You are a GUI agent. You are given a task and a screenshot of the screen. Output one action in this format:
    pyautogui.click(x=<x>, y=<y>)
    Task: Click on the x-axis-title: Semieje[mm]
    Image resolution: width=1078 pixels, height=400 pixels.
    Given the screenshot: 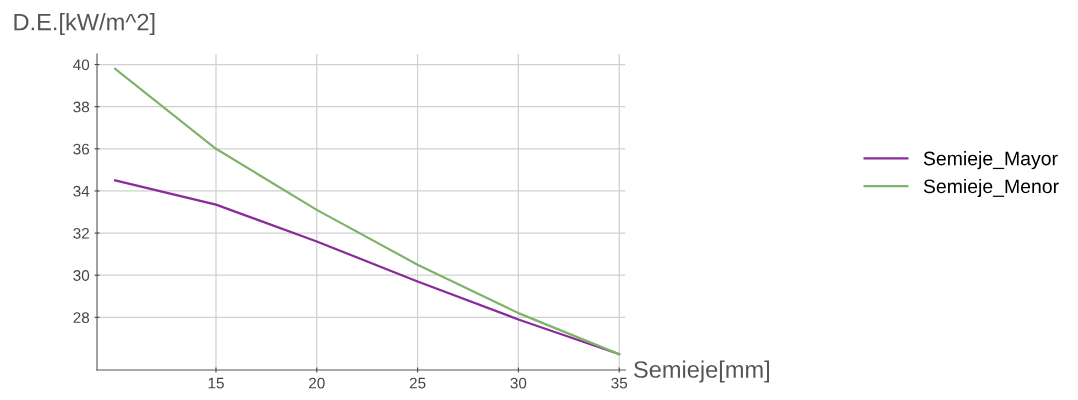 What is the action you would take?
    pyautogui.click(x=702, y=371)
    